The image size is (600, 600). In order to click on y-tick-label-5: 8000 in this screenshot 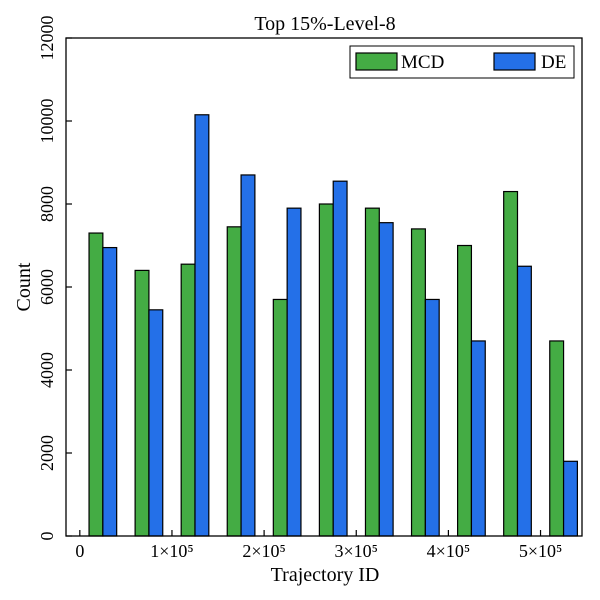, I will do `click(47, 204)`.